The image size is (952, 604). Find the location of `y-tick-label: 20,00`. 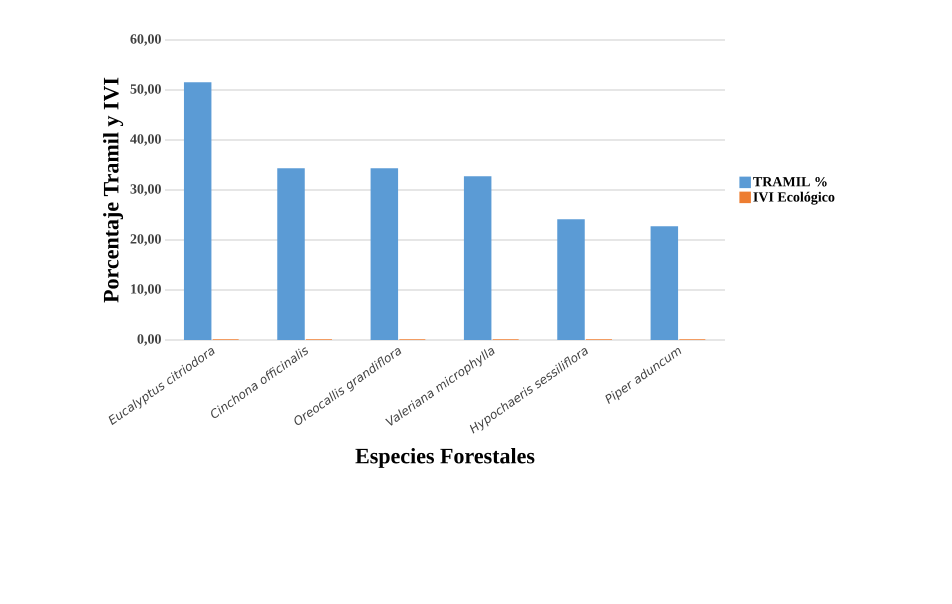

y-tick-label: 20,00 is located at coordinates (145, 240).